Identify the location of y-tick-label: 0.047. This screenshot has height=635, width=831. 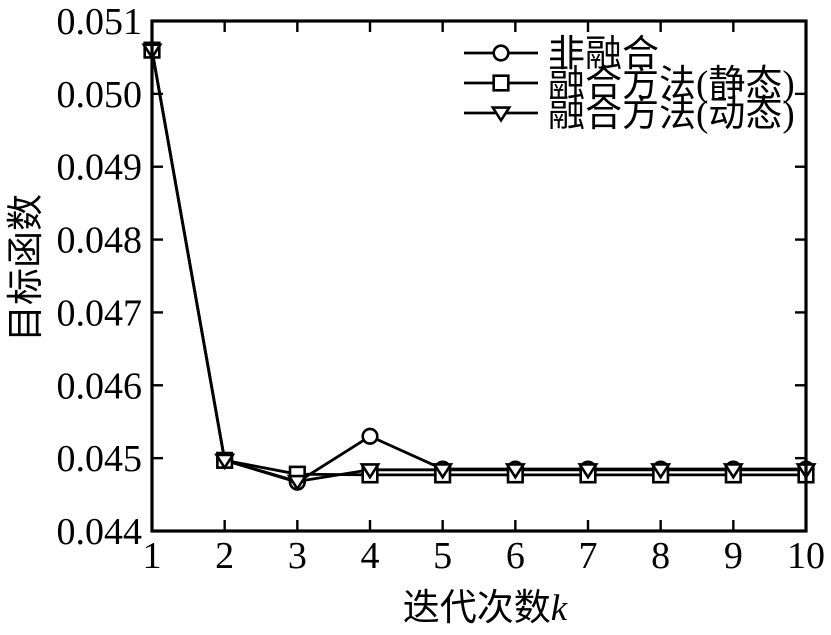
(100, 313).